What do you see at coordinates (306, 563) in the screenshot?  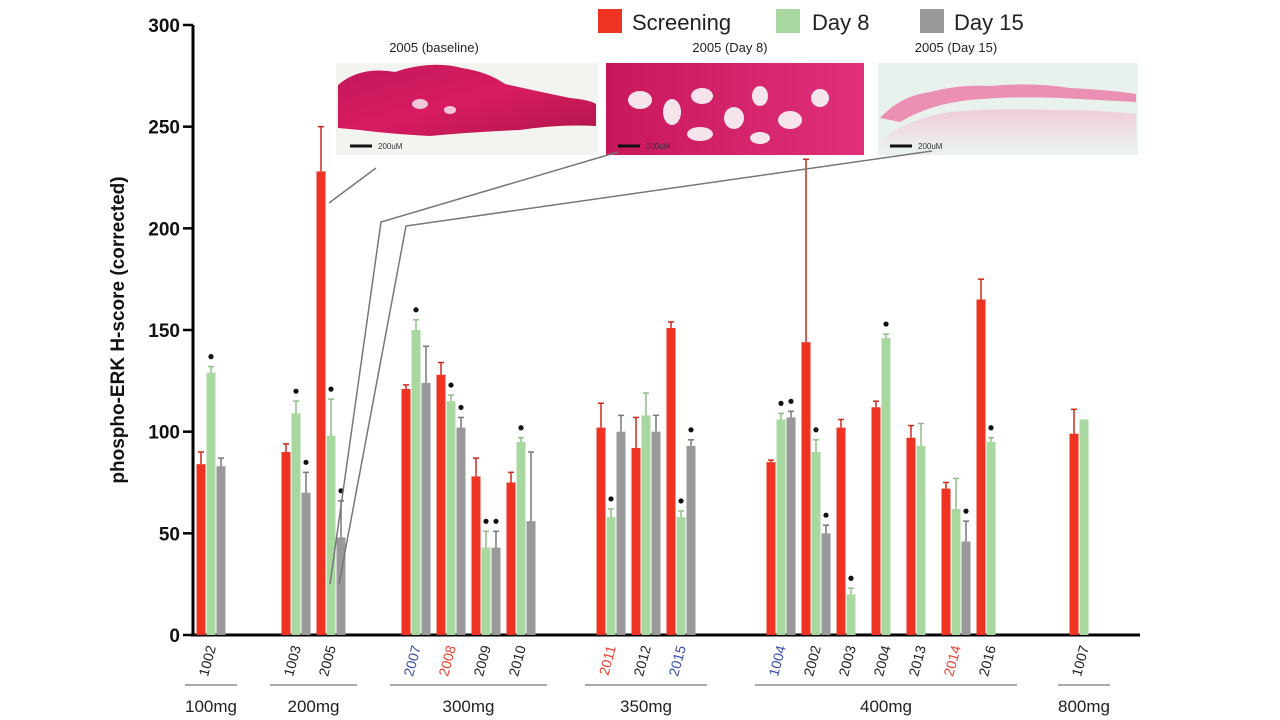 I see `bar-1003-day15` at bounding box center [306, 563].